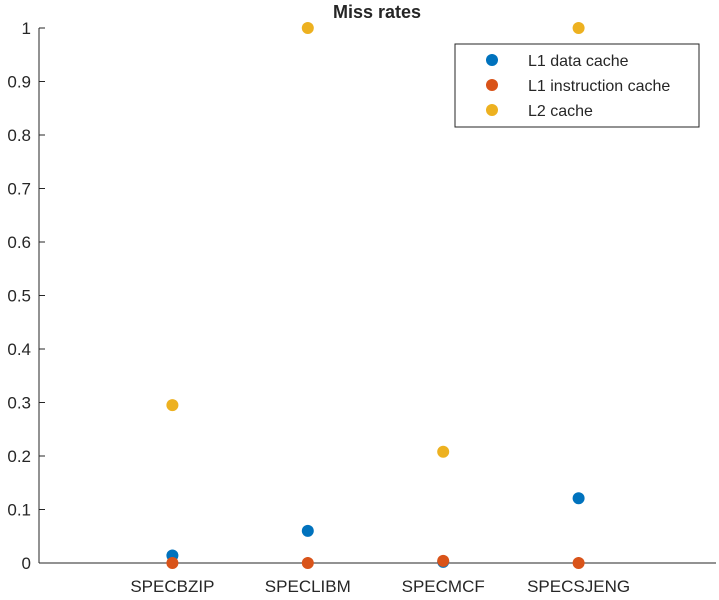 The width and height of the screenshot is (719, 600). Describe the element at coordinates (19, 242) in the screenshot. I see `y-tick-label: 0.6` at that location.